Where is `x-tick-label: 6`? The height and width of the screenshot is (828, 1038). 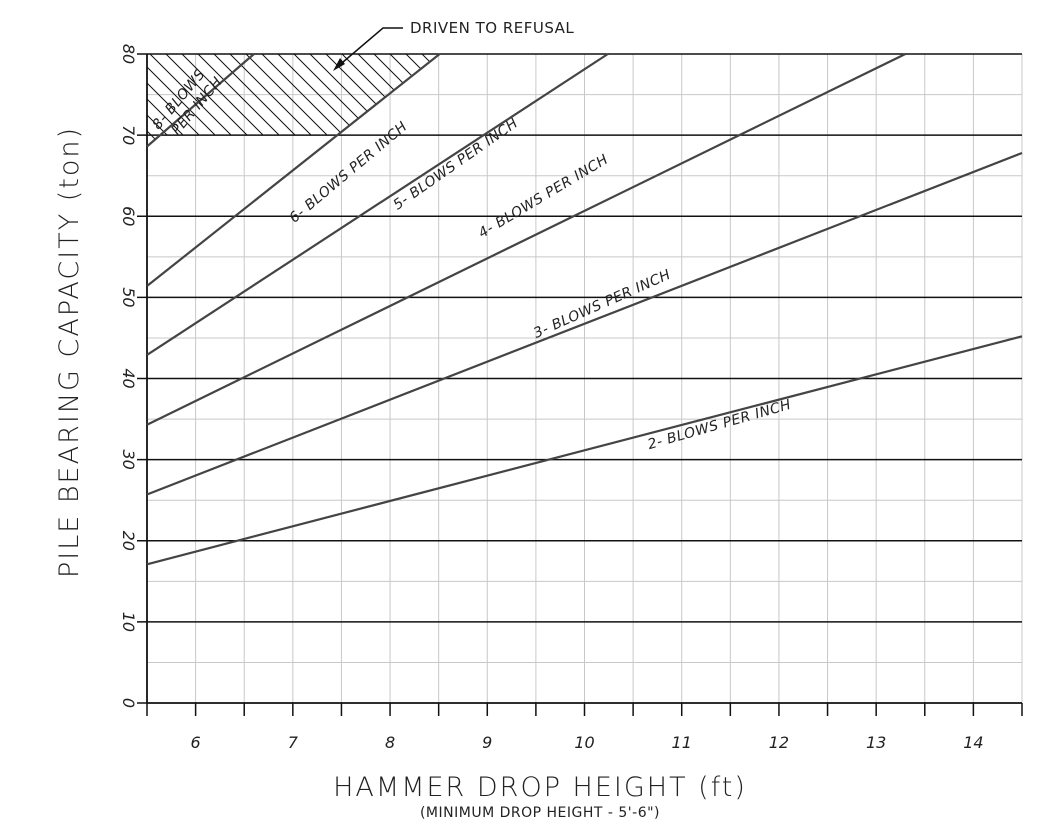 x-tick-label: 6 is located at coordinates (196, 742).